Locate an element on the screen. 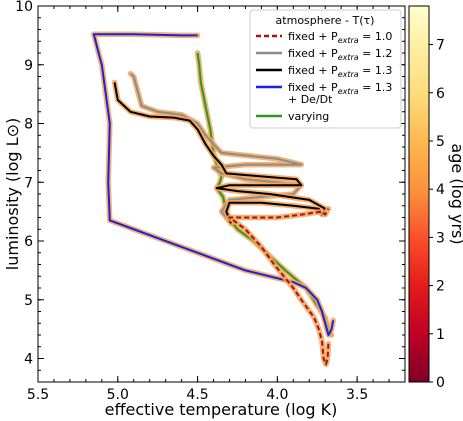 The height and width of the screenshot is (421, 463). y-tick-label: 10 is located at coordinates (24, 7).